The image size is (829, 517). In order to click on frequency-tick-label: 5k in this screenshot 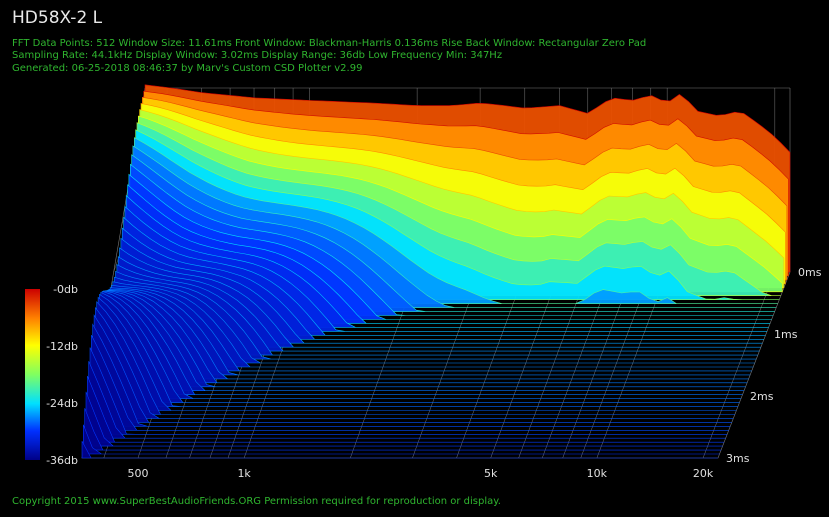, I will do `click(491, 473)`.